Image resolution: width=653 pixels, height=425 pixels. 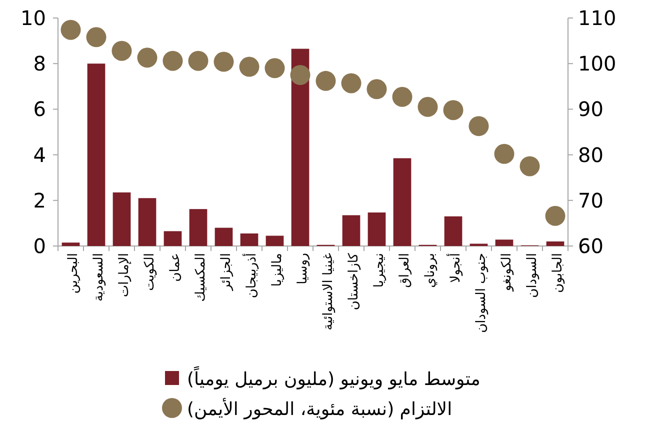 I want to click on y2-tick-label: 80, so click(x=591, y=154).